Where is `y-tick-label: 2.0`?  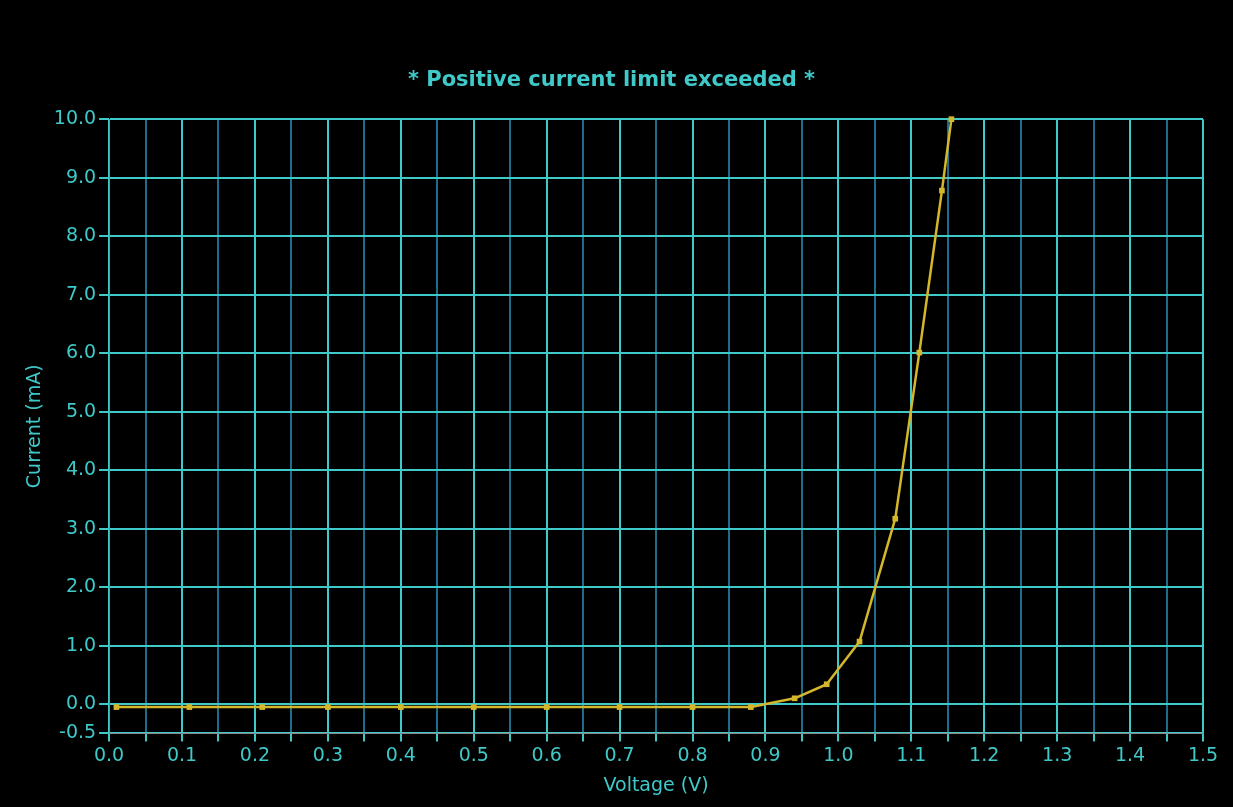
y-tick-label: 2.0 is located at coordinates (81, 585).